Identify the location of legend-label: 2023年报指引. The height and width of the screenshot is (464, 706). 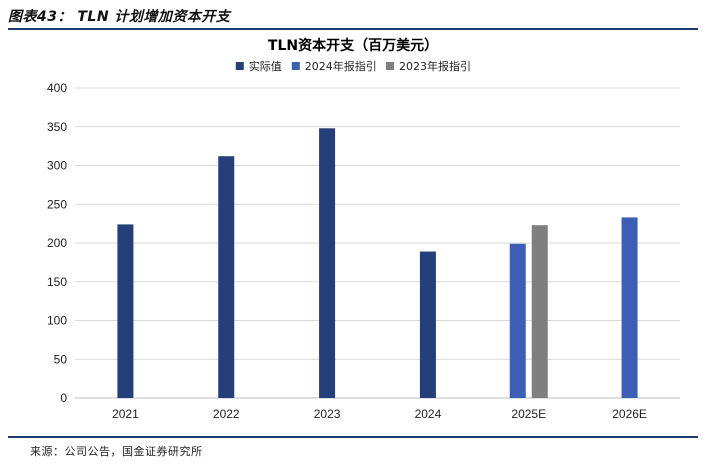
(435, 66).